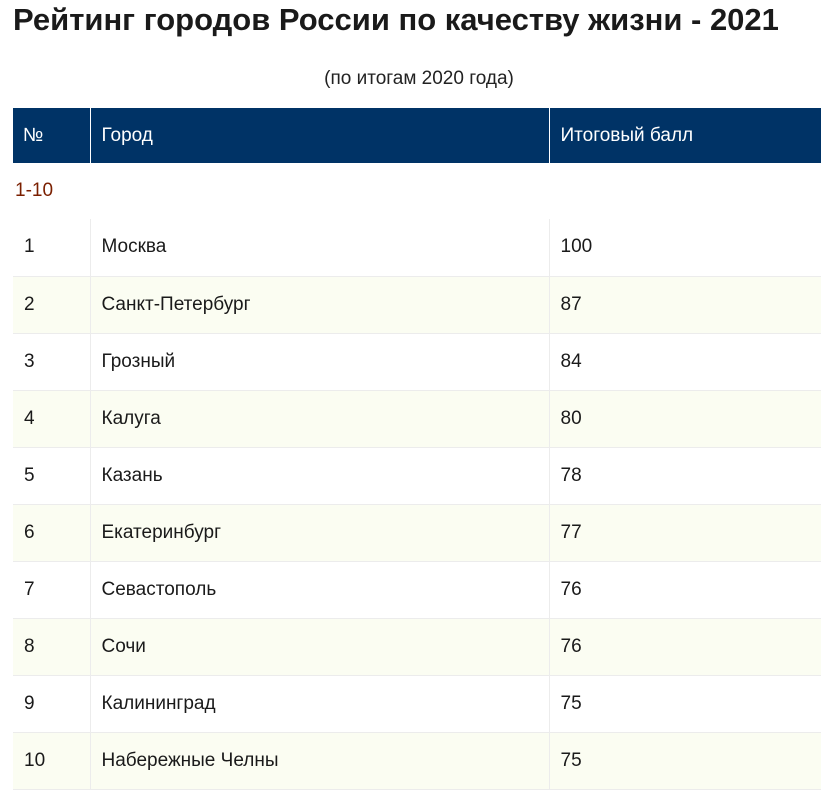 Image resolution: width=838 pixels, height=792 pixels. What do you see at coordinates (51, 704) in the screenshot?
I see `cell-rank: 9` at bounding box center [51, 704].